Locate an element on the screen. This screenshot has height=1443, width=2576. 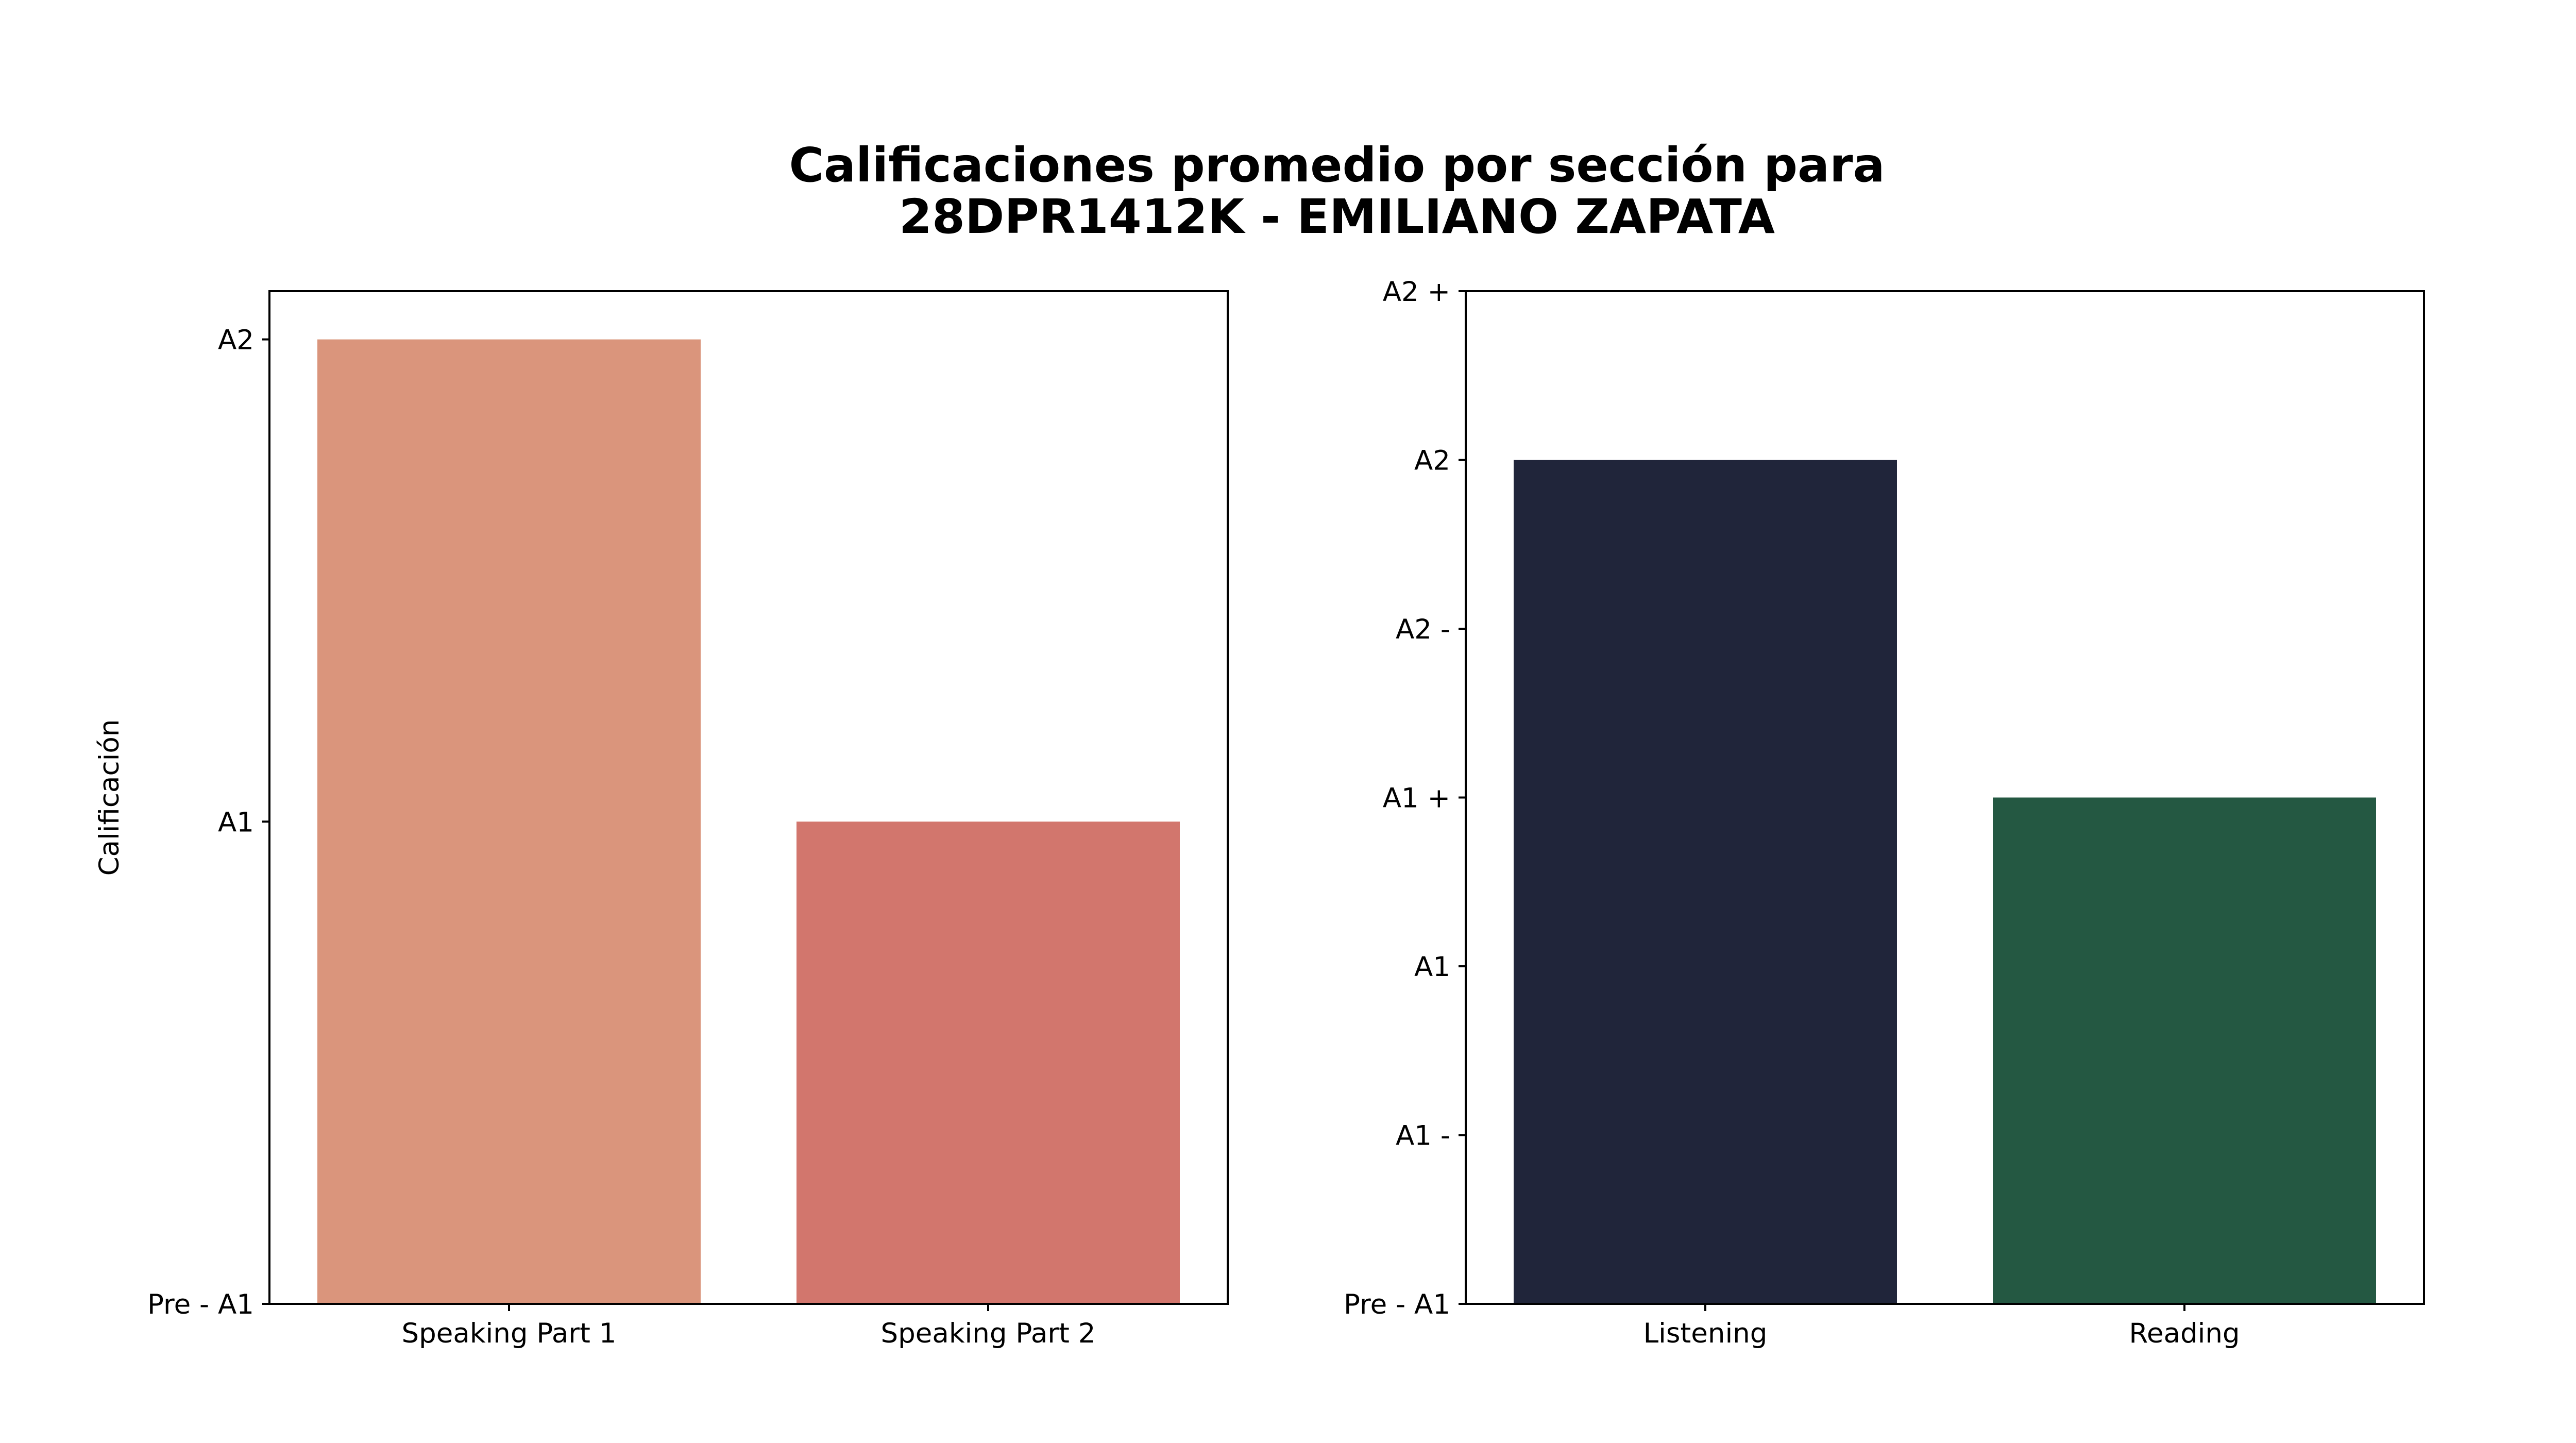
y-tick-label: A2 - is located at coordinates (1423, 629).